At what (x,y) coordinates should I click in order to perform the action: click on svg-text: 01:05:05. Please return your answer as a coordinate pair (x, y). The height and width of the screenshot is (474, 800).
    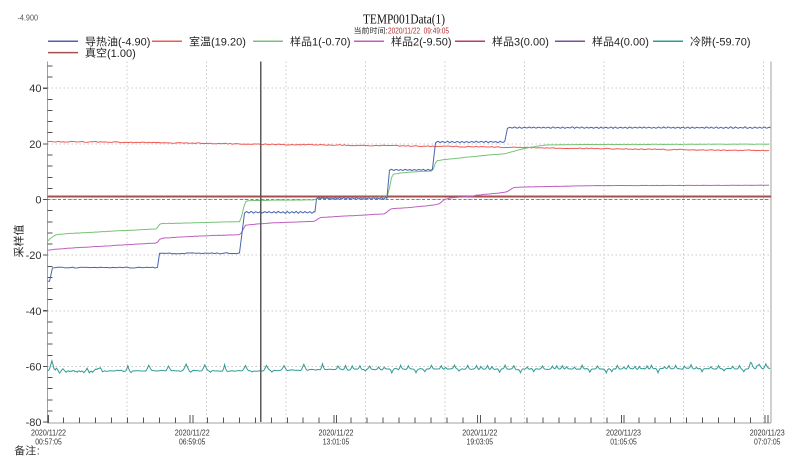
    Looking at the image, I should click on (623, 442).